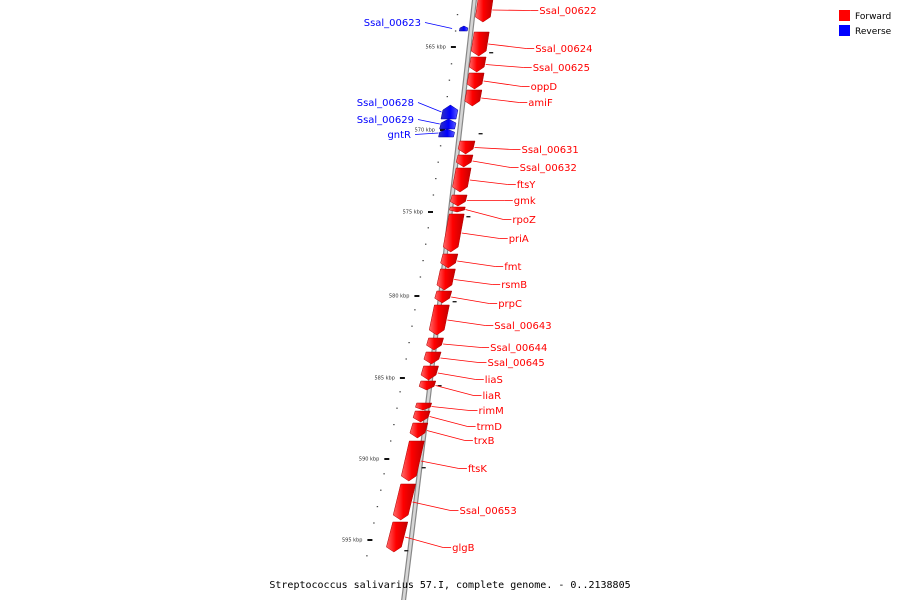 Image resolution: width=900 pixels, height=600 pixels. Describe the element at coordinates (508, 99) in the screenshot. I see `gene-amif: amiF` at that location.